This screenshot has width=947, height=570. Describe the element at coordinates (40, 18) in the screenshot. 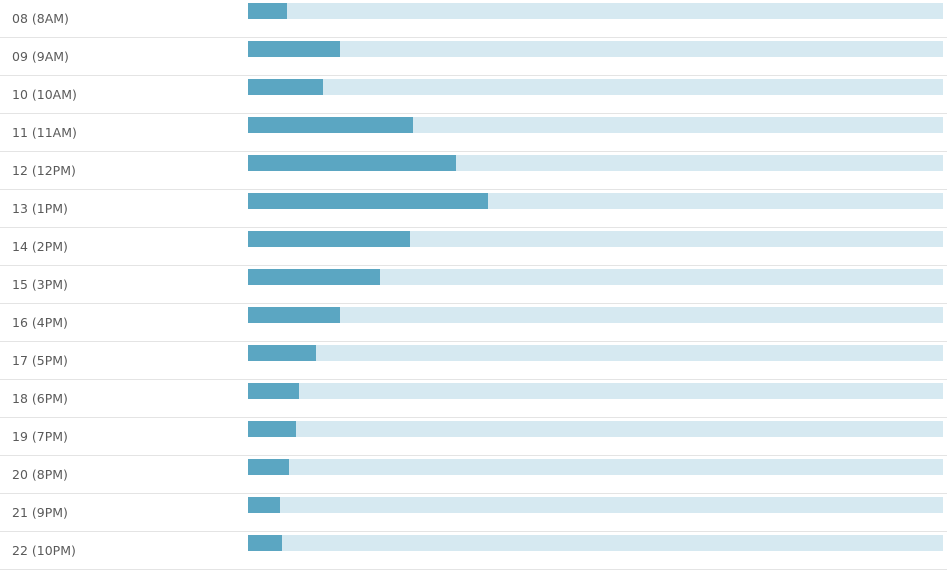

I see `category-label: 08 (8AM)` at that location.